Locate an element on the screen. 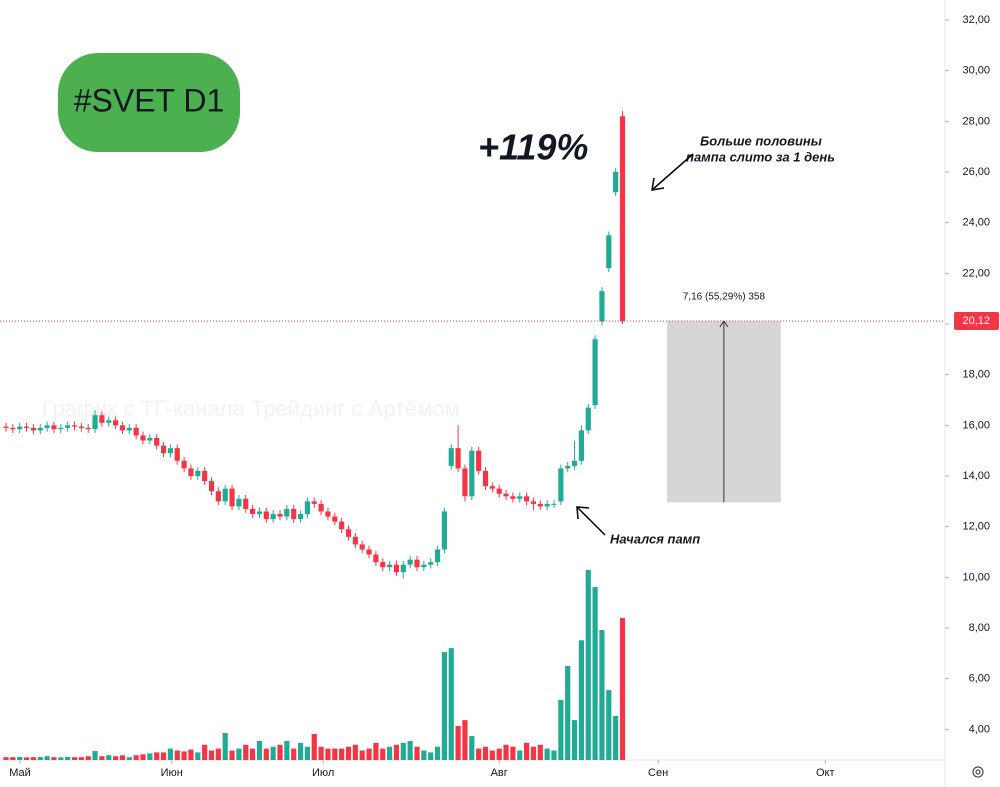  y-tick-label: 24,00 is located at coordinates (976, 223).